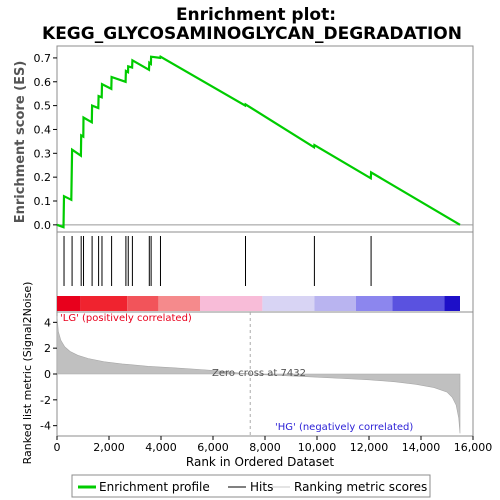  I want to click on metric-tick-label: 2, so click(47, 348).